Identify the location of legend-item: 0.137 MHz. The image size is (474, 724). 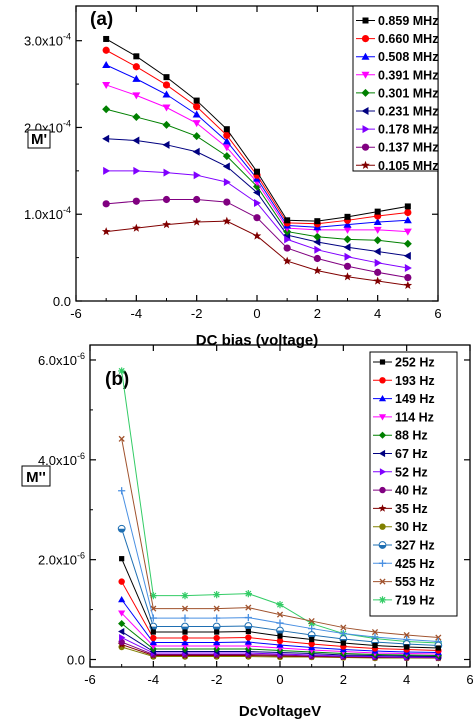
(397, 148).